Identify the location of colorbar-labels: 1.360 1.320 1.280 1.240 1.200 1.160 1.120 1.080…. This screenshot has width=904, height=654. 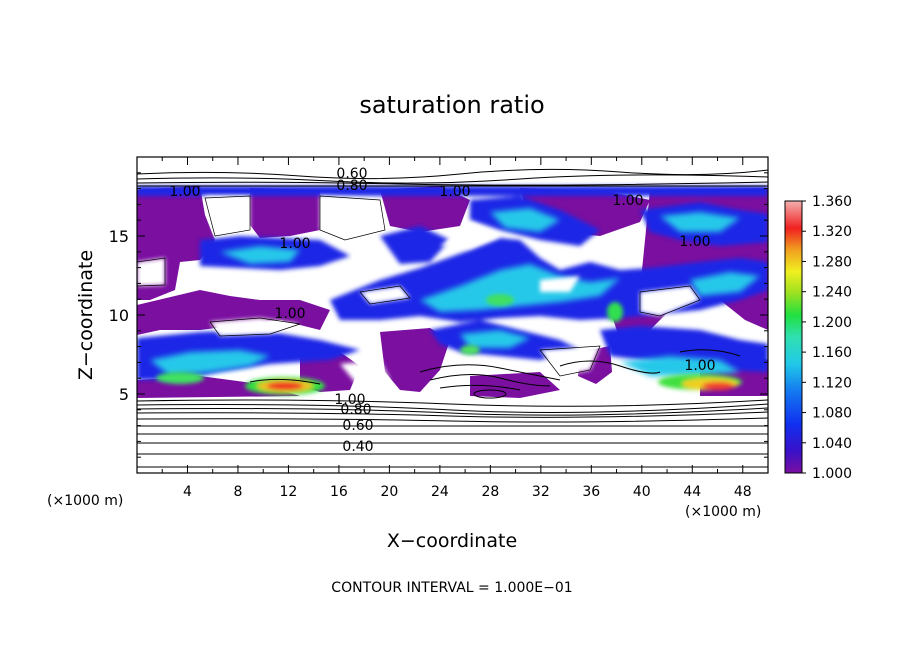
(827, 338).